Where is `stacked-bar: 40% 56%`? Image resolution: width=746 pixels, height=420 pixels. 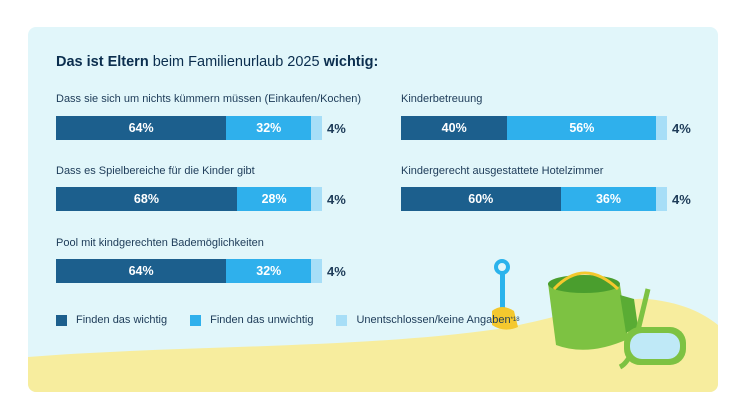 stacked-bar: 40% 56% is located at coordinates (534, 128).